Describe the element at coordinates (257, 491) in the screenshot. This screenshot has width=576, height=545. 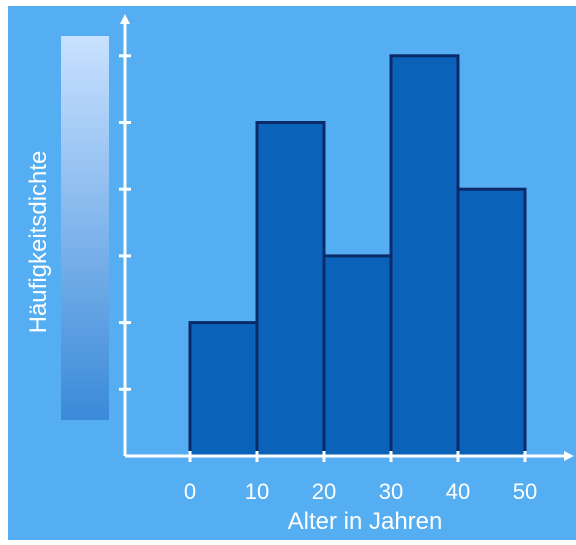
I see `x-tick-label: 10` at that location.